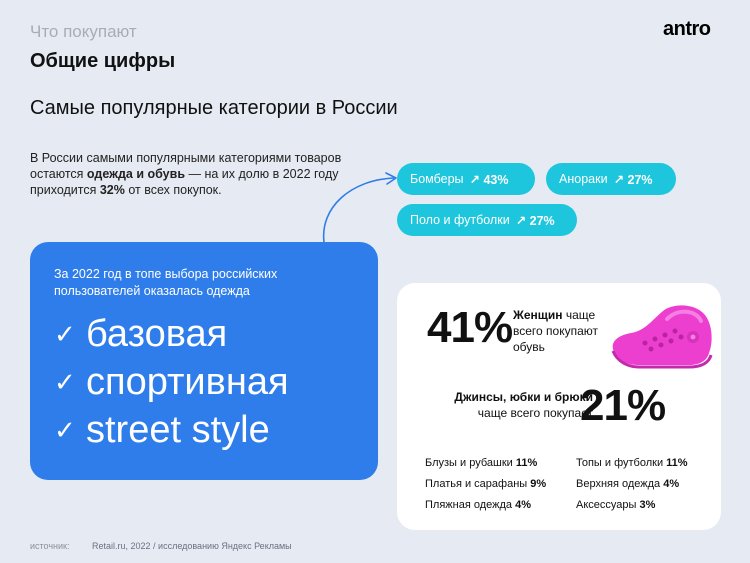 Image resolution: width=750 pixels, height=563 pixels. I want to click on intro-text: — на их долю в 2022 году приходится, so click(184, 182).